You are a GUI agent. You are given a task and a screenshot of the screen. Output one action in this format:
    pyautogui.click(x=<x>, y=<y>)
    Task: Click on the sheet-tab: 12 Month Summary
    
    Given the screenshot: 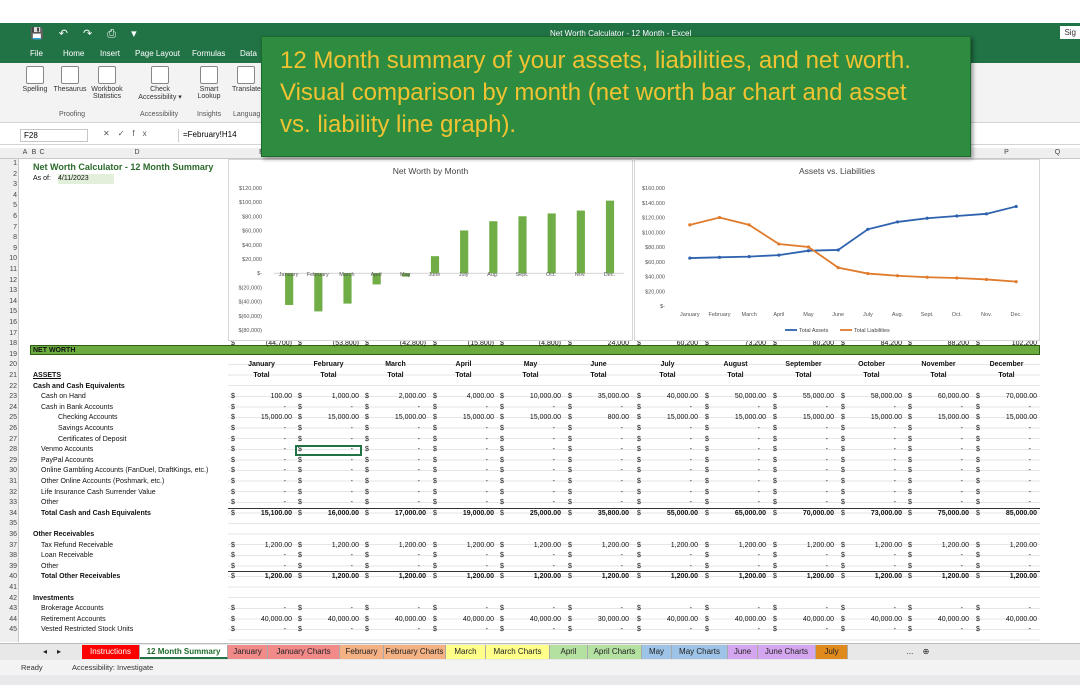 What is the action you would take?
    pyautogui.click(x=184, y=652)
    